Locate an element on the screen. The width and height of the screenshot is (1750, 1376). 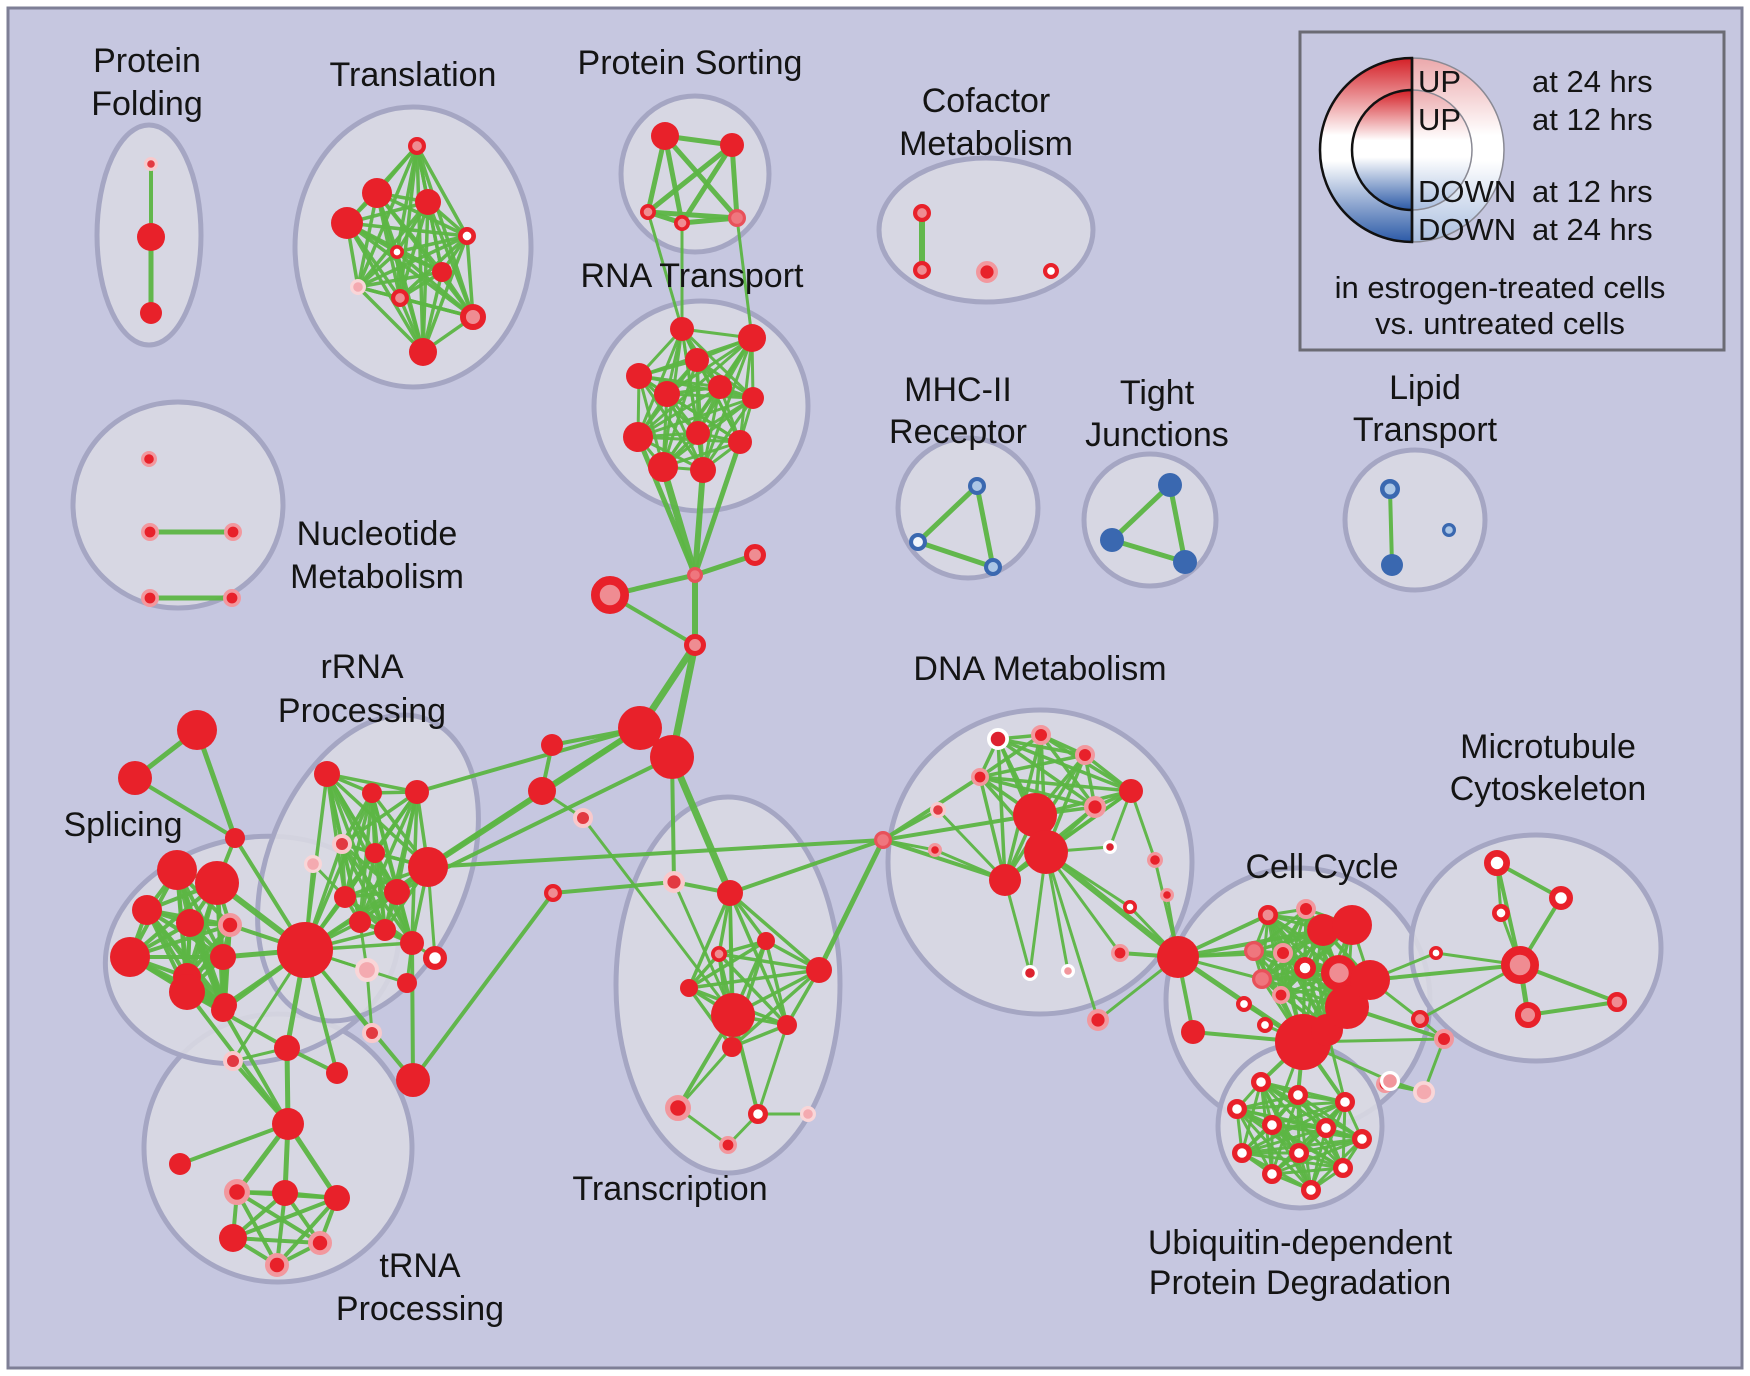
node-rr3 is located at coordinates (417, 792).